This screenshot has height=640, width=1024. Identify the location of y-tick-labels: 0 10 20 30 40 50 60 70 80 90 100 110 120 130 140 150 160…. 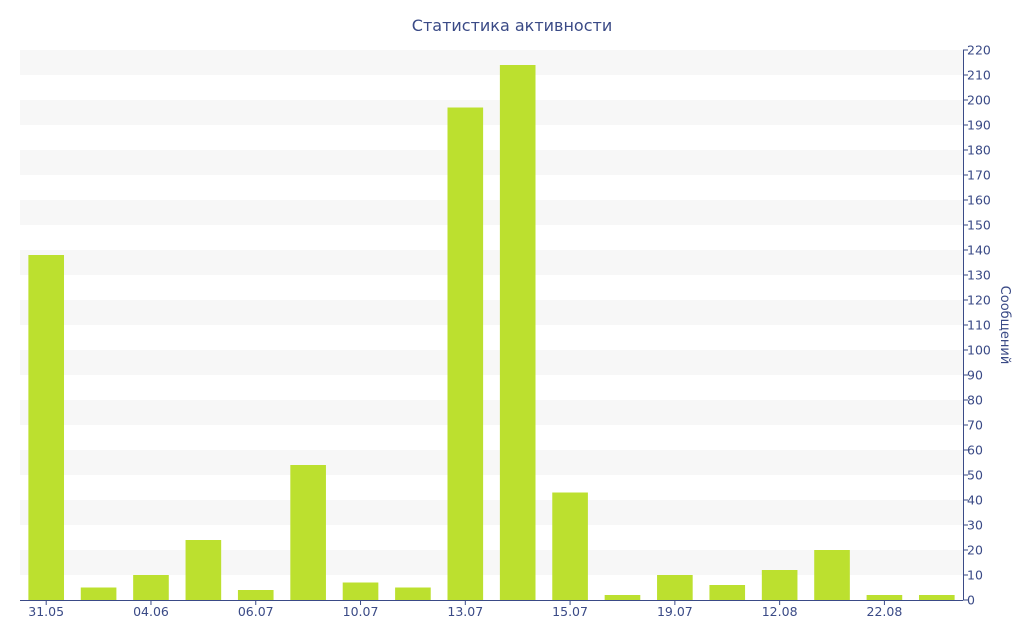
(979, 325).